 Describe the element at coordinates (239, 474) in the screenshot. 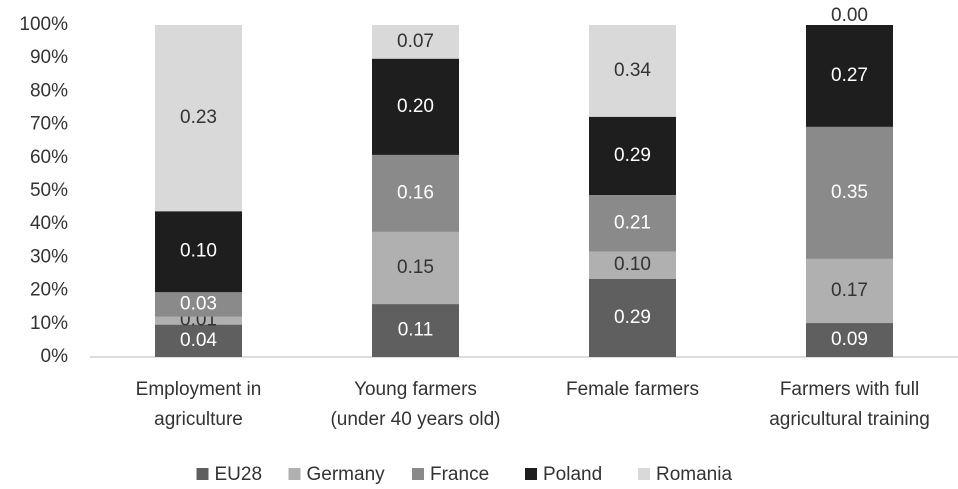

I see `legend-label: EU28` at that location.